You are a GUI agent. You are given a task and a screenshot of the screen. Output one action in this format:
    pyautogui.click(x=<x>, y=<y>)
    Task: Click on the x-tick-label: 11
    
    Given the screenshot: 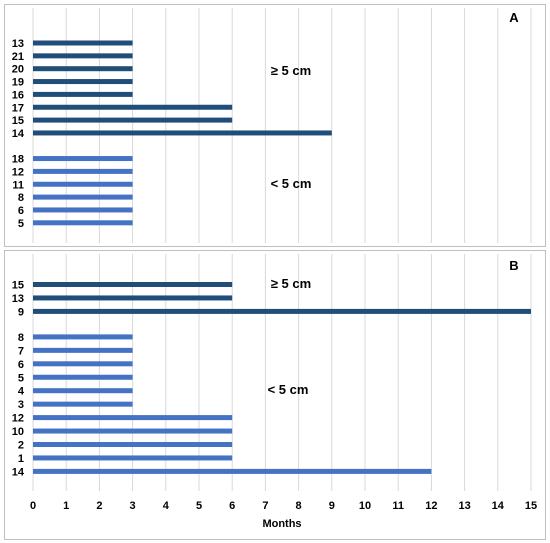 What is the action you would take?
    pyautogui.click(x=398, y=506)
    